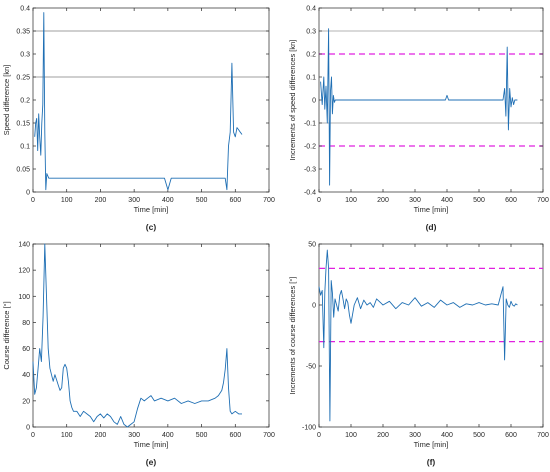  What do you see at coordinates (312, 245) in the screenshot?
I see `y-tick-label: 50` at bounding box center [312, 245].